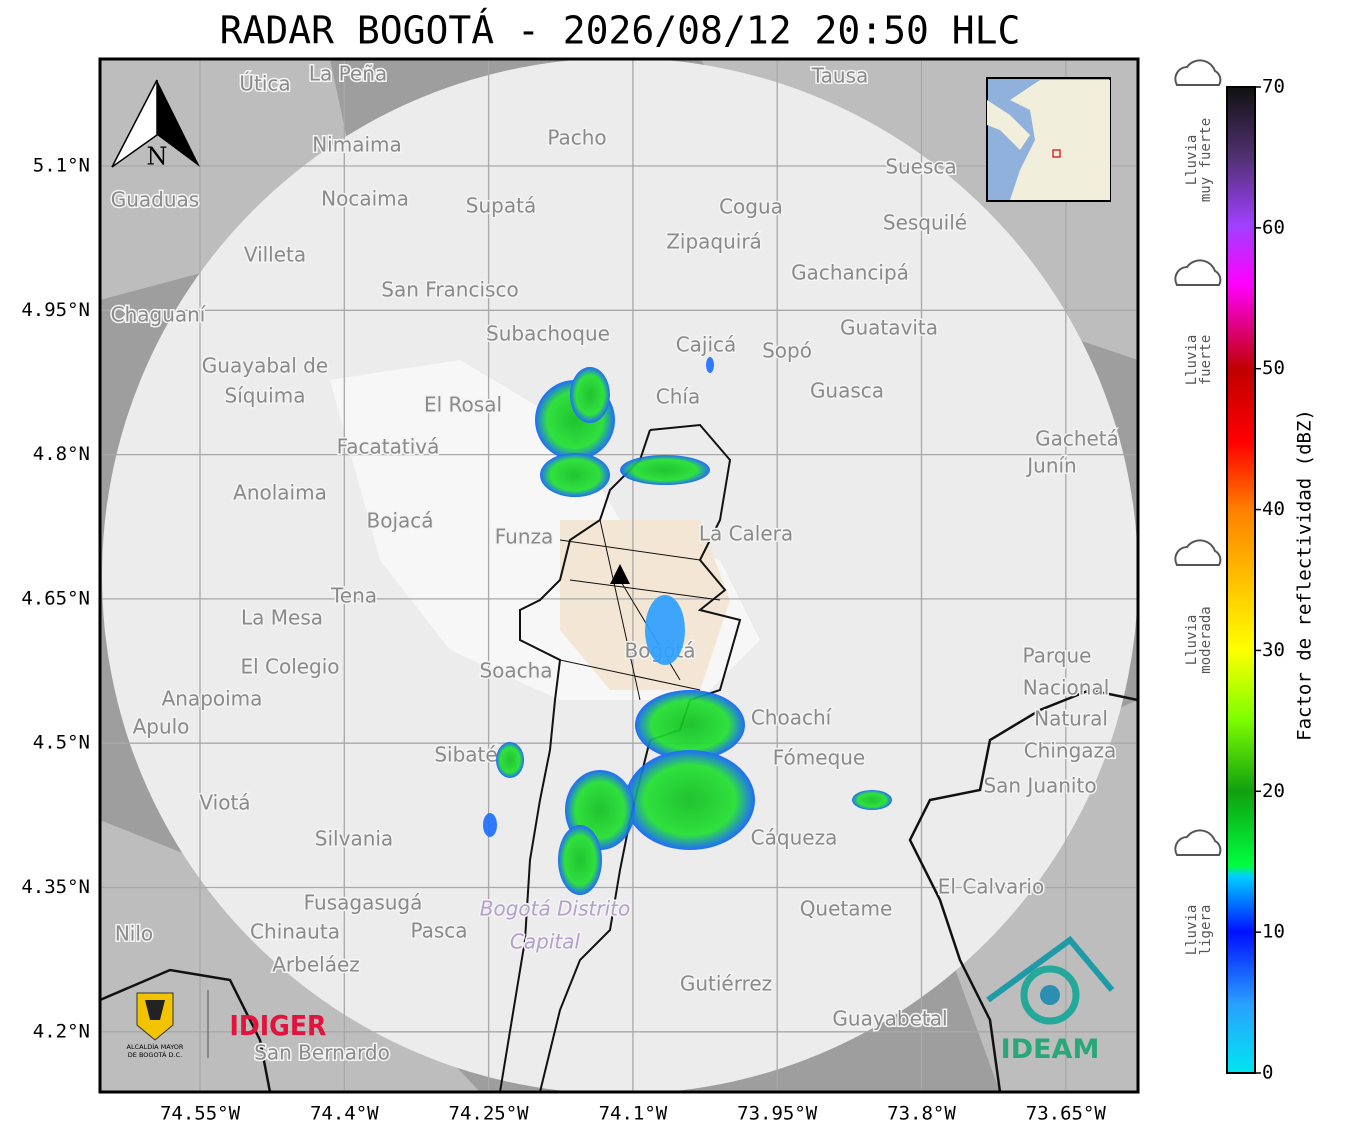  I want to click on place-label: Pacho, so click(576, 138).